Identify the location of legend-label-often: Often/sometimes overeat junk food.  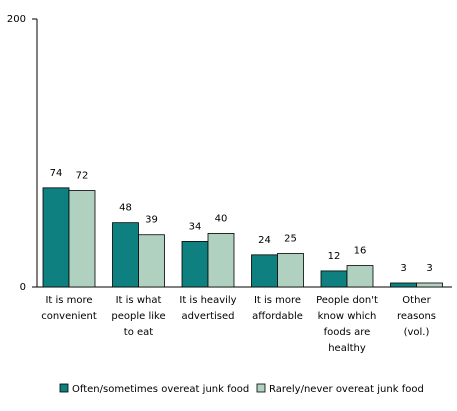
(160, 389).